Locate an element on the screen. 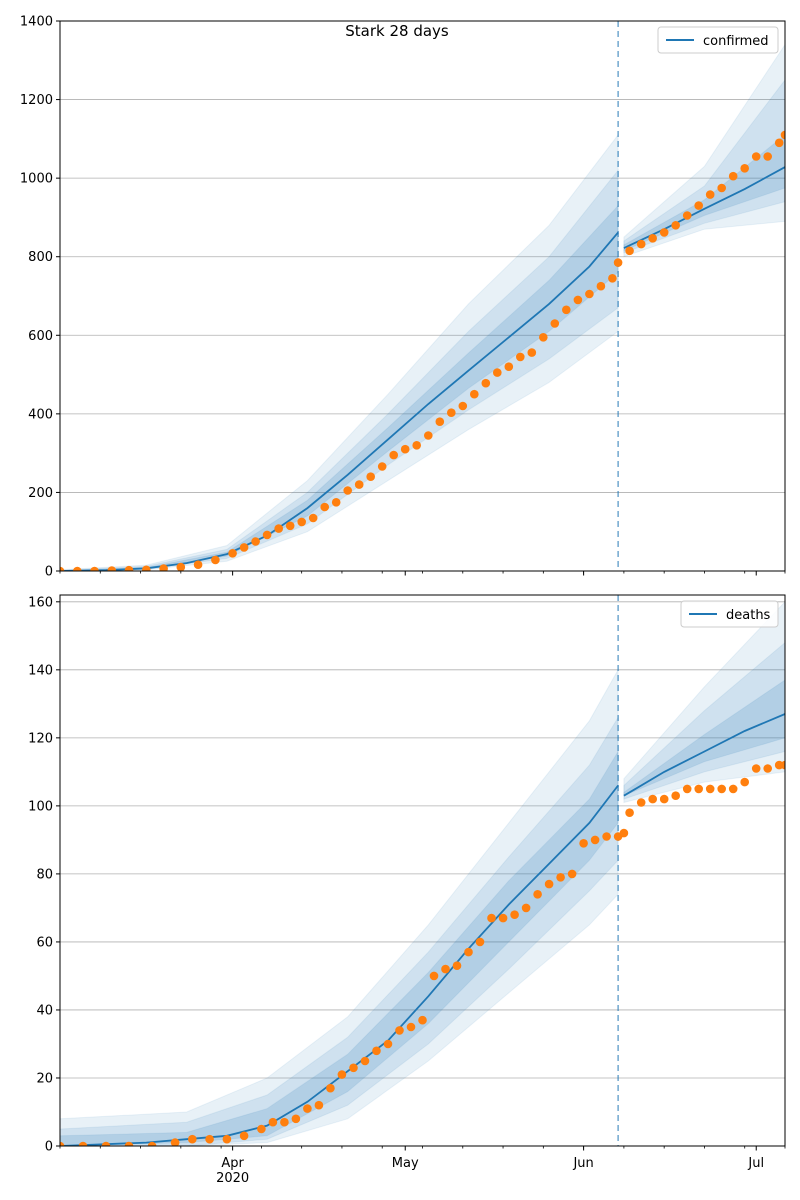 This screenshot has height=1200, width=800. y-tick-label: 1400 is located at coordinates (36, 22).